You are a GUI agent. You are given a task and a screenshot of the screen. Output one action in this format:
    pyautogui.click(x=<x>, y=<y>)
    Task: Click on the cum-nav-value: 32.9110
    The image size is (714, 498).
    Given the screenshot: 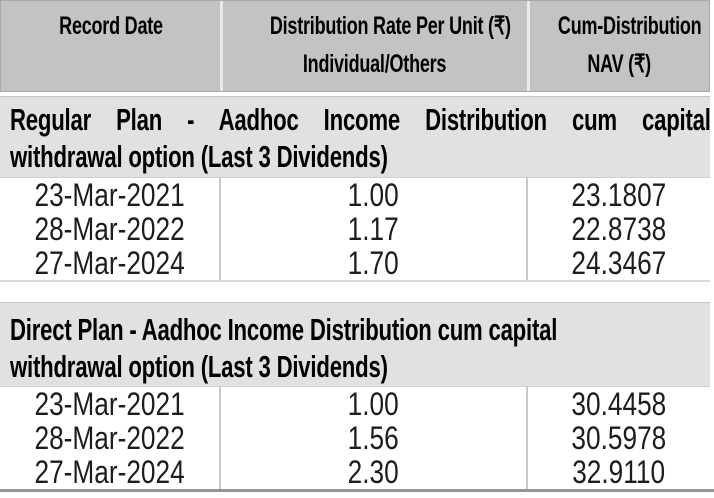 What is the action you would take?
    pyautogui.click(x=619, y=472)
    